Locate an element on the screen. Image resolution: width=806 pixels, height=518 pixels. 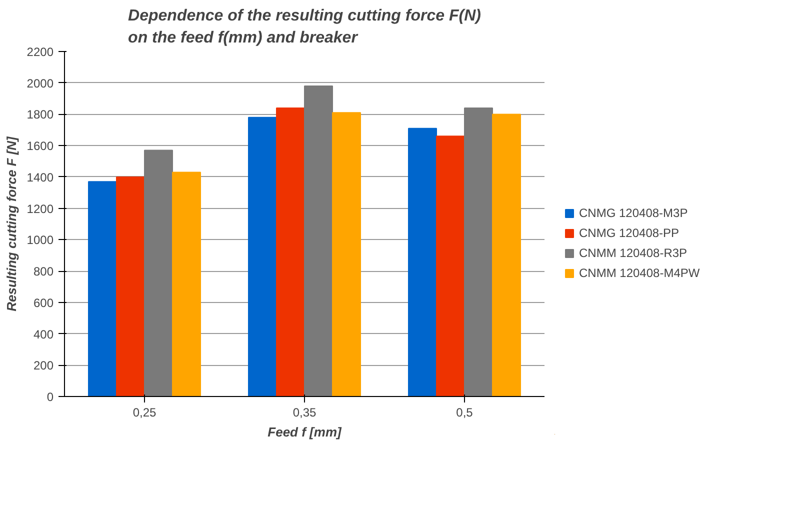
chart-title: Dependence of the resulting cutting force F(N) on the feed f(mm) and breaker is located at coordinates (304, 26).